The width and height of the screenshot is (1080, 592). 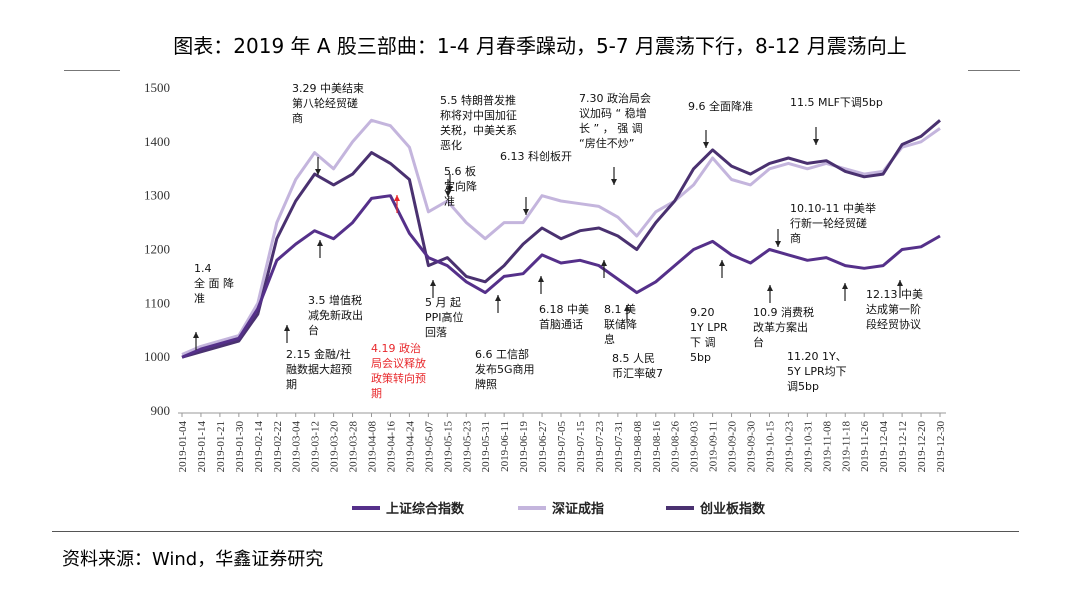 What do you see at coordinates (460, 186) in the screenshot?
I see `annotation-text: 定向降` at bounding box center [460, 186].